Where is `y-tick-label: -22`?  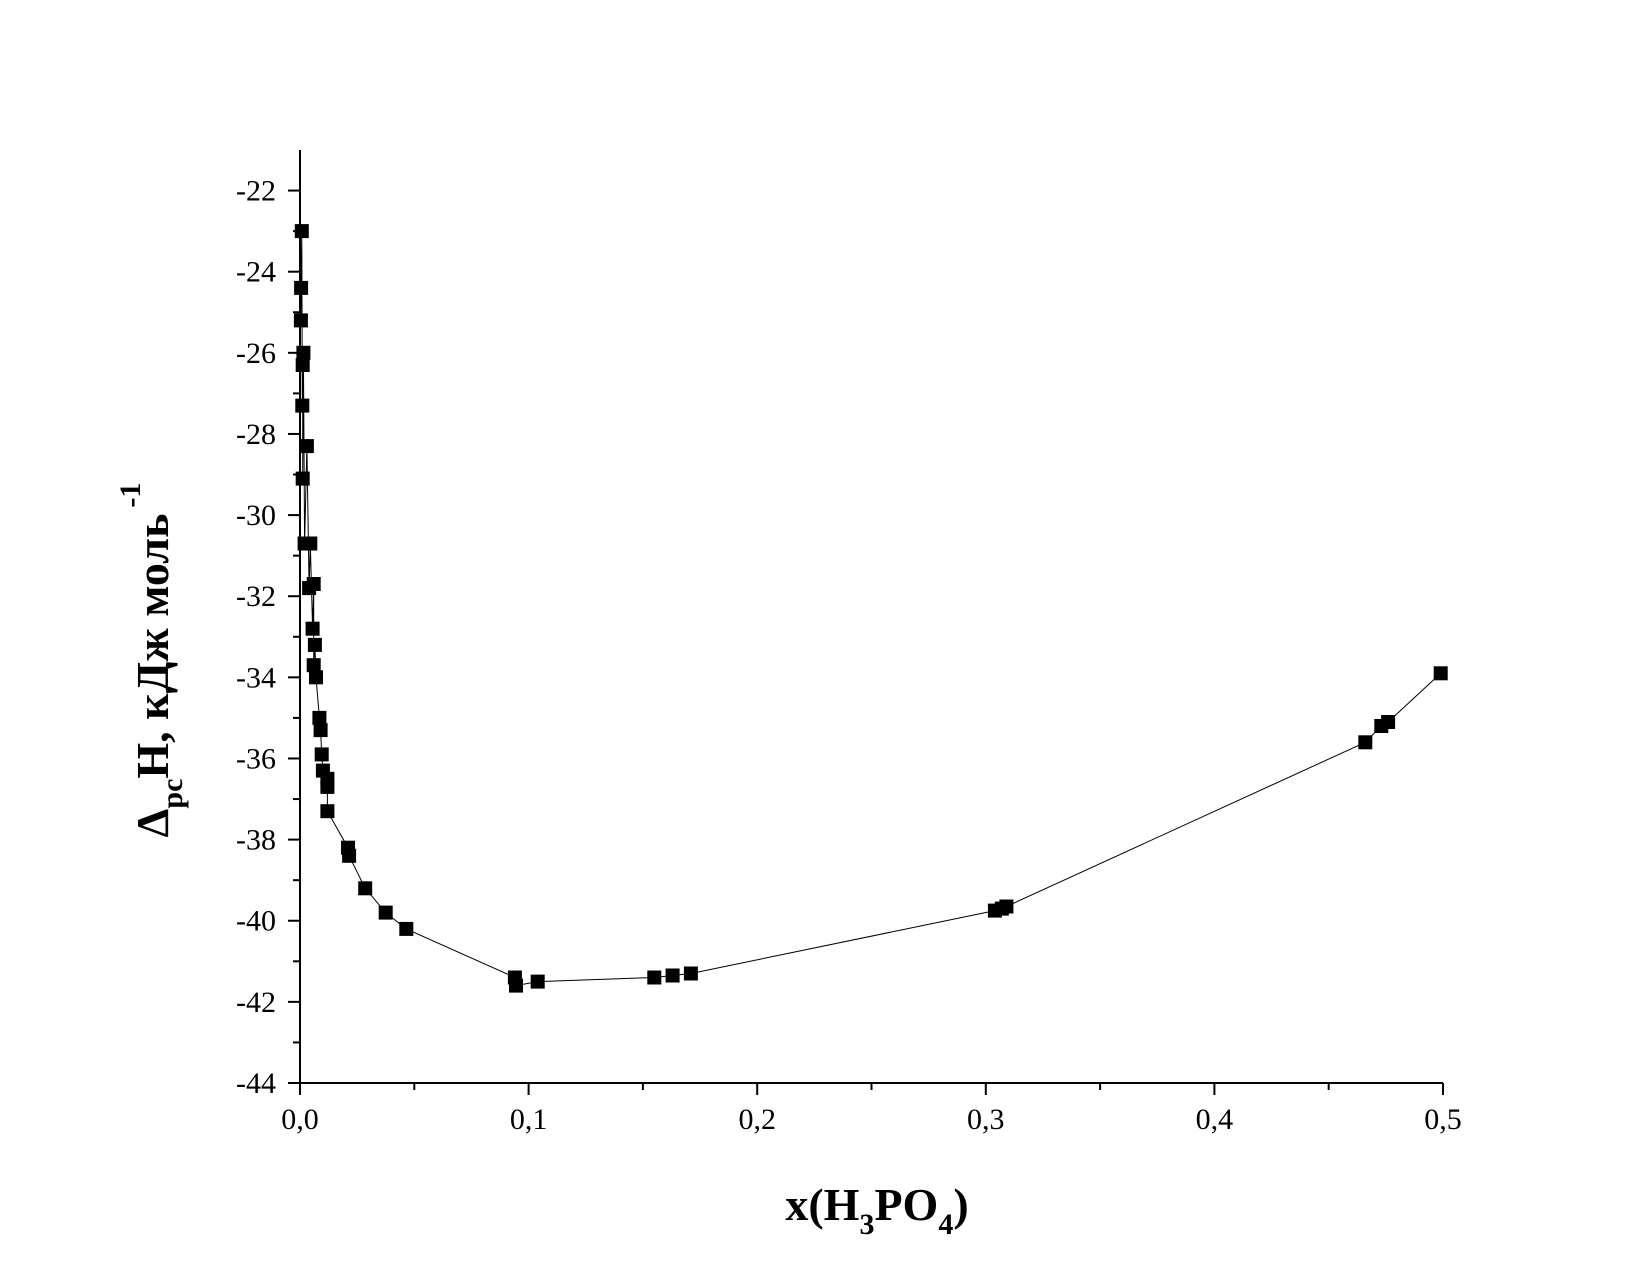
y-tick-label: -22 is located at coordinates (256, 191).